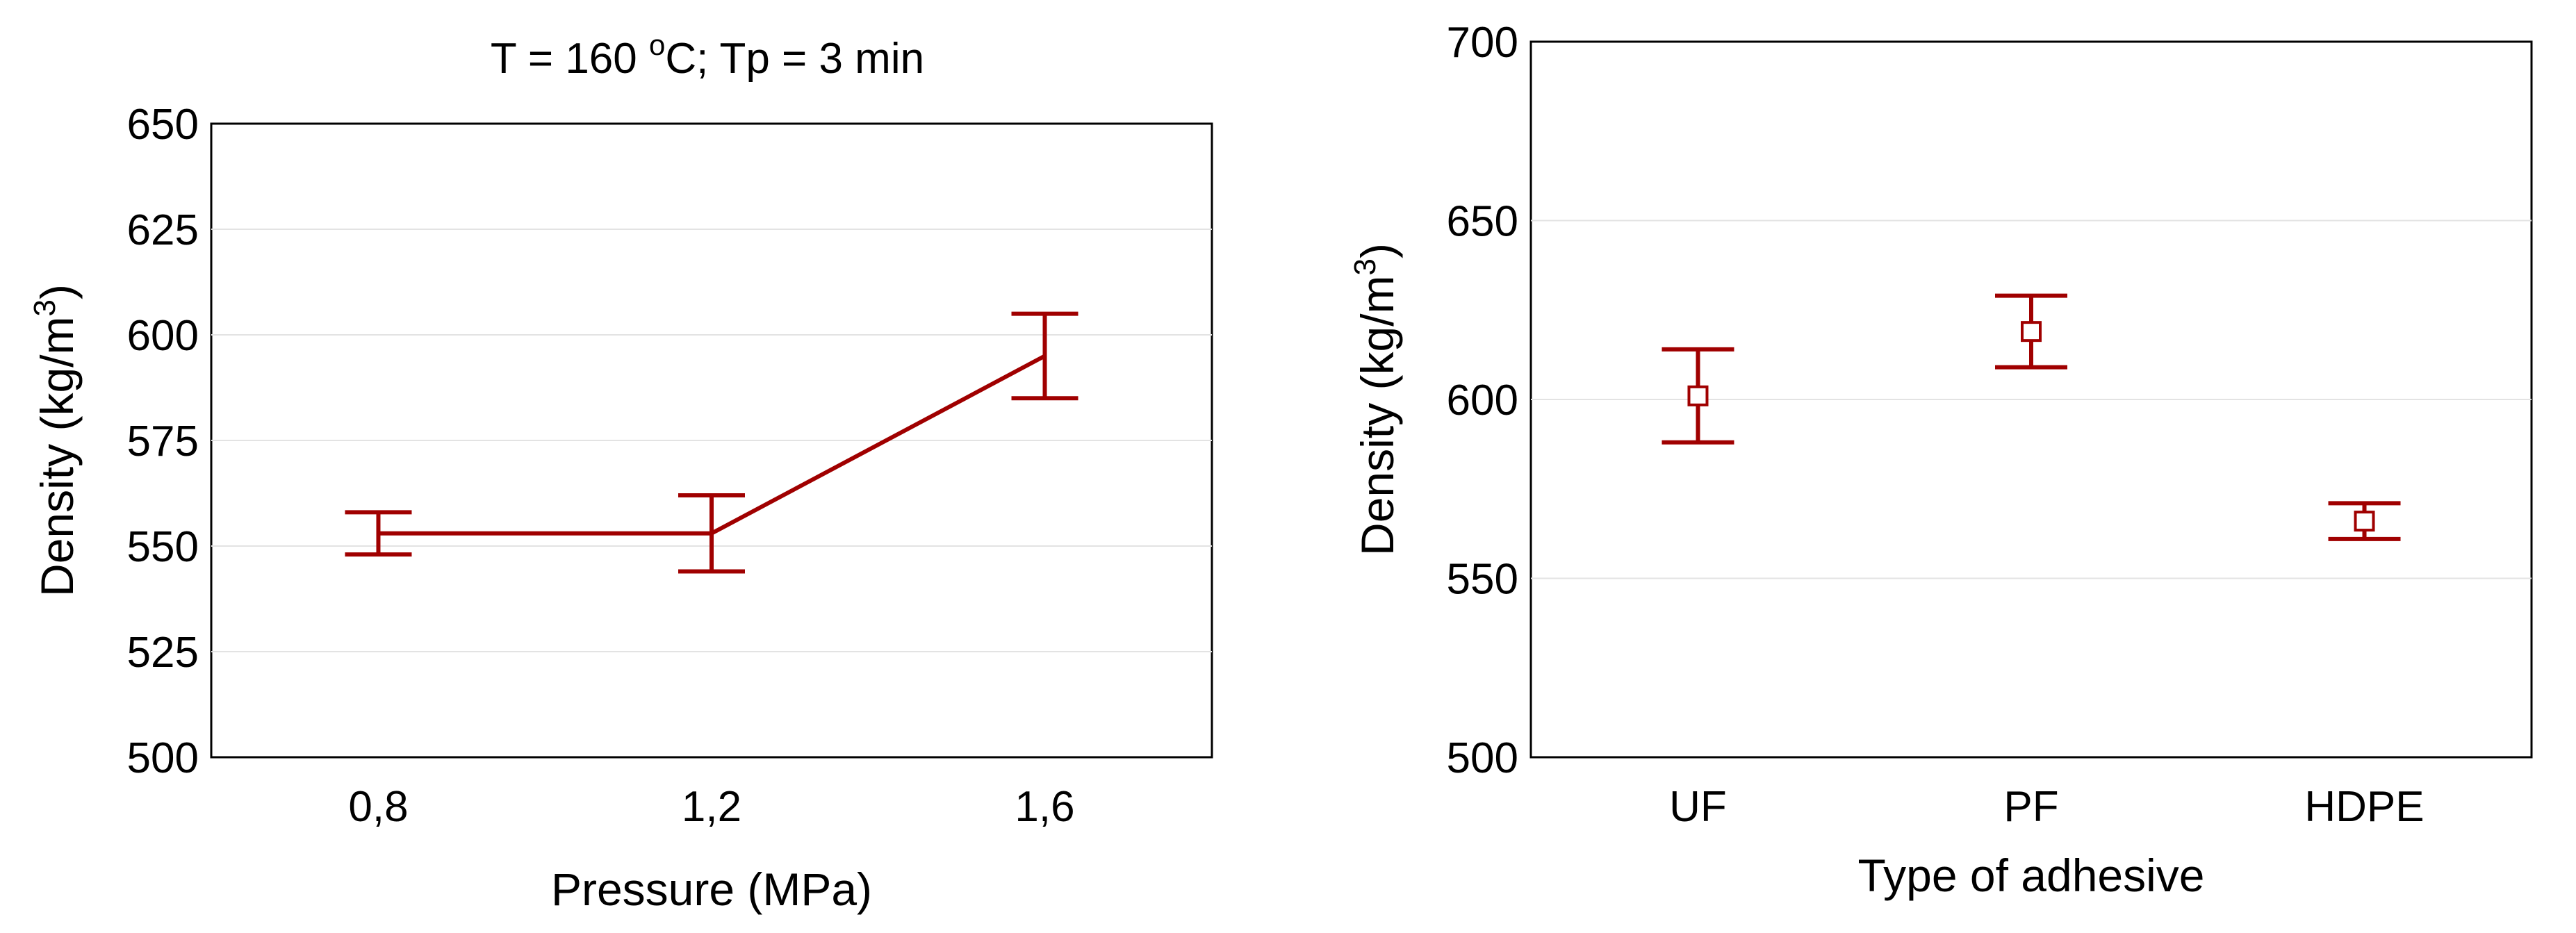 The width and height of the screenshot is (2576, 933). I want to click on x-tick-label: UF, so click(1698, 807).